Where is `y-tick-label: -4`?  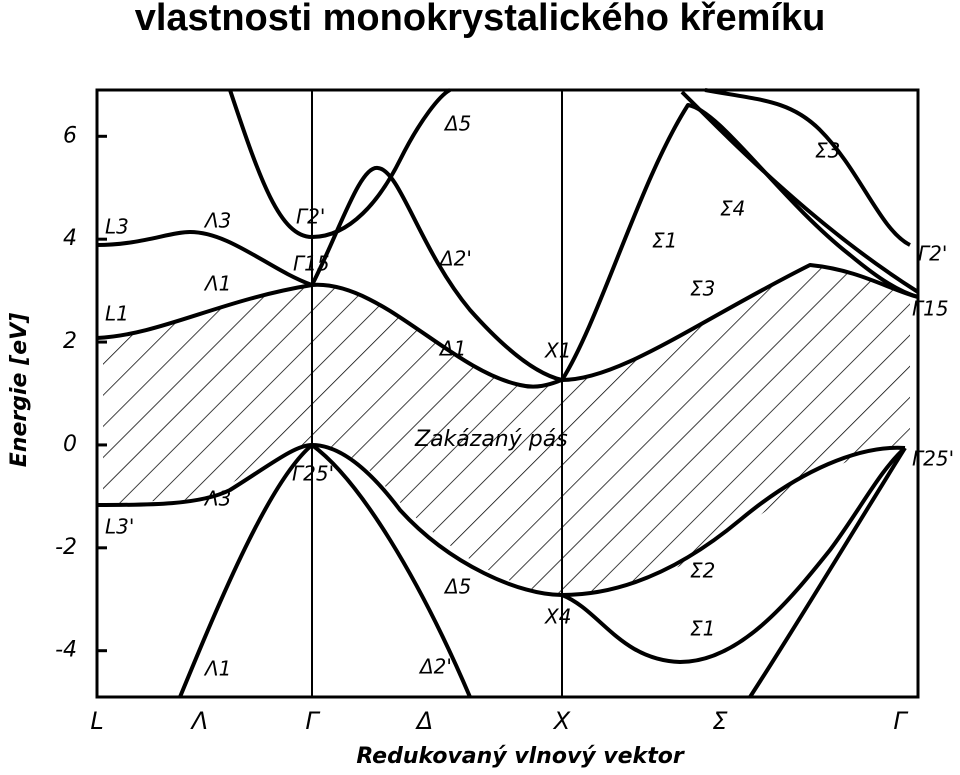
y-tick-label: -4 is located at coordinates (66, 650).